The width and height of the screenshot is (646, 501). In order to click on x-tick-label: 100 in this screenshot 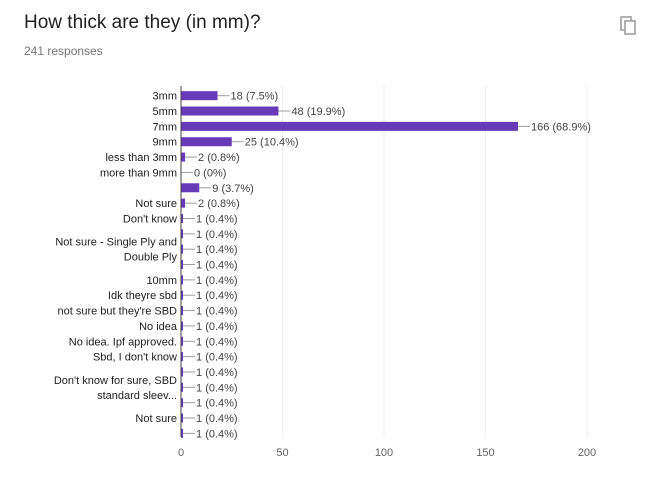, I will do `click(384, 453)`.